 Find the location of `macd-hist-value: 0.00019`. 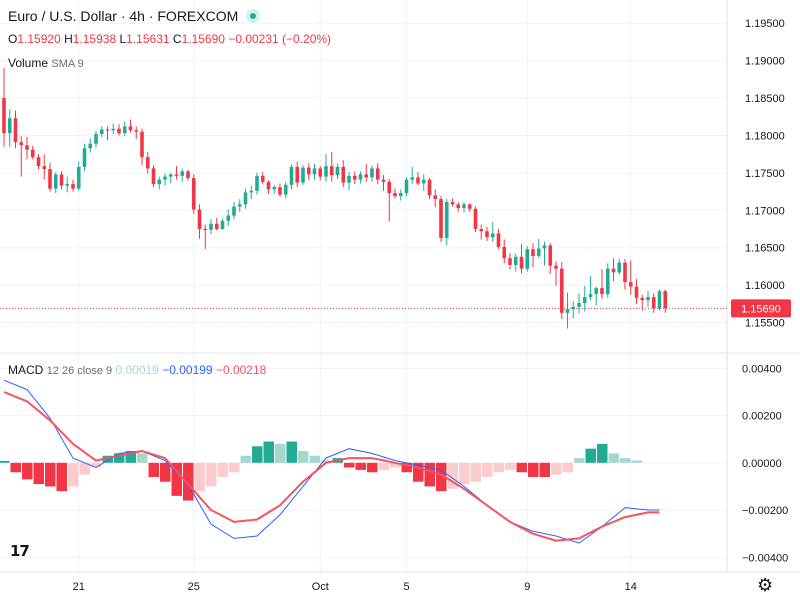

macd-hist-value: 0.00019 is located at coordinates (137, 370).